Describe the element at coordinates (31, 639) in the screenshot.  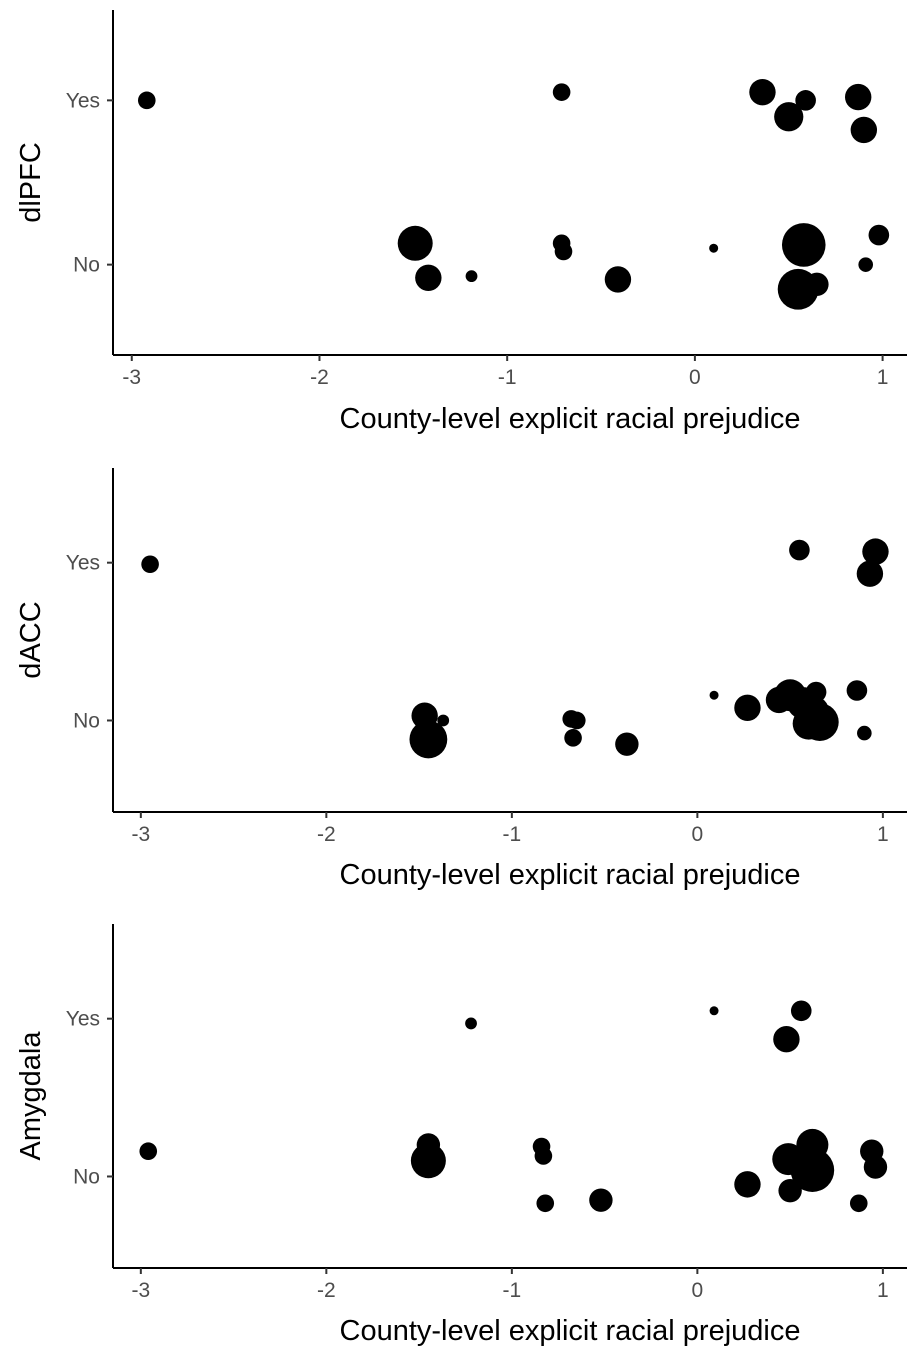
I see `y-axis-title: dACC` at that location.